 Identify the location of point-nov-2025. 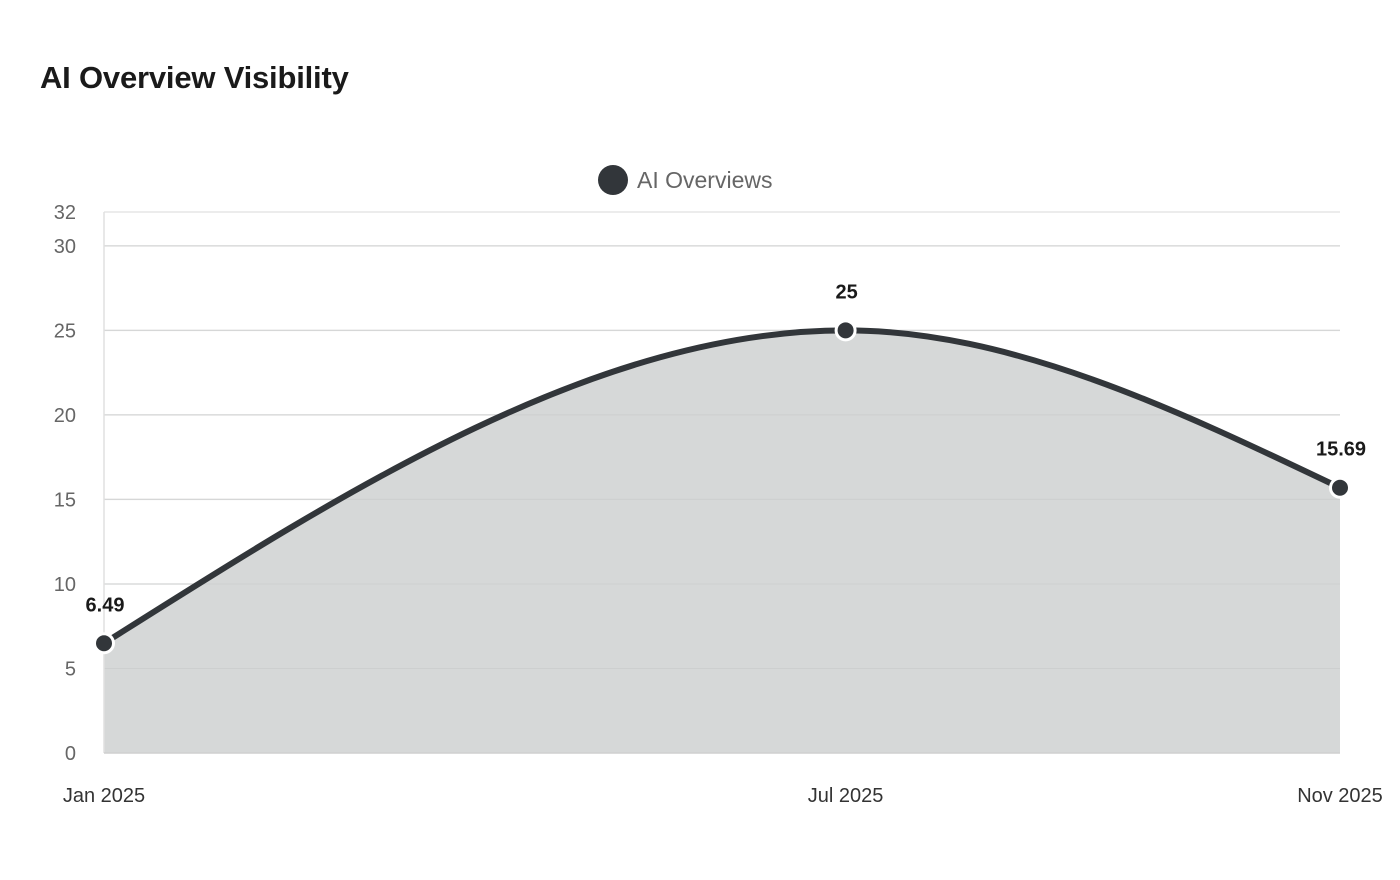
(1340, 487).